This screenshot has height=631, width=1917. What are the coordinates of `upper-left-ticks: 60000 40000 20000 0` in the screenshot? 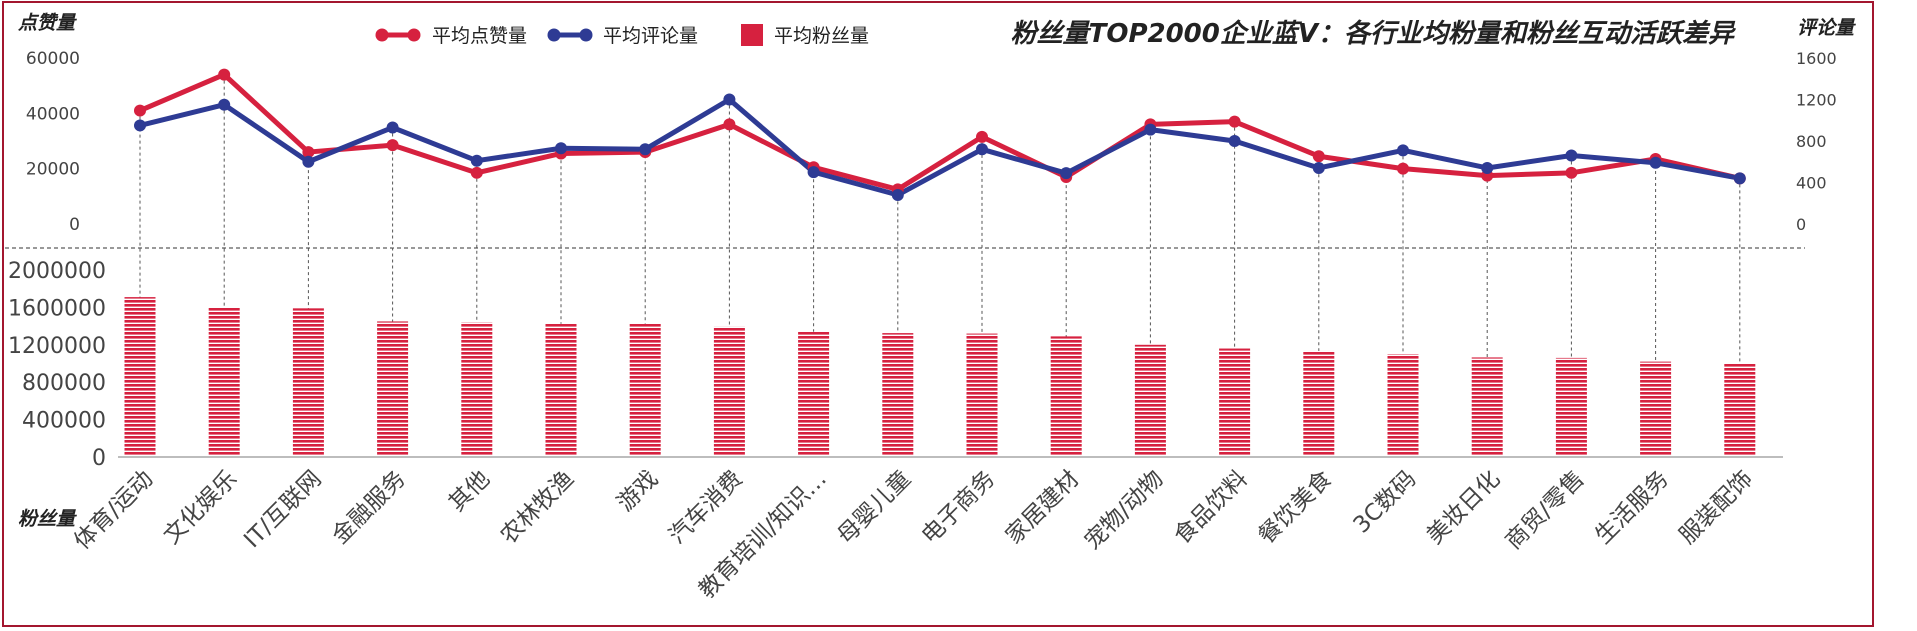 It's located at (53, 142).